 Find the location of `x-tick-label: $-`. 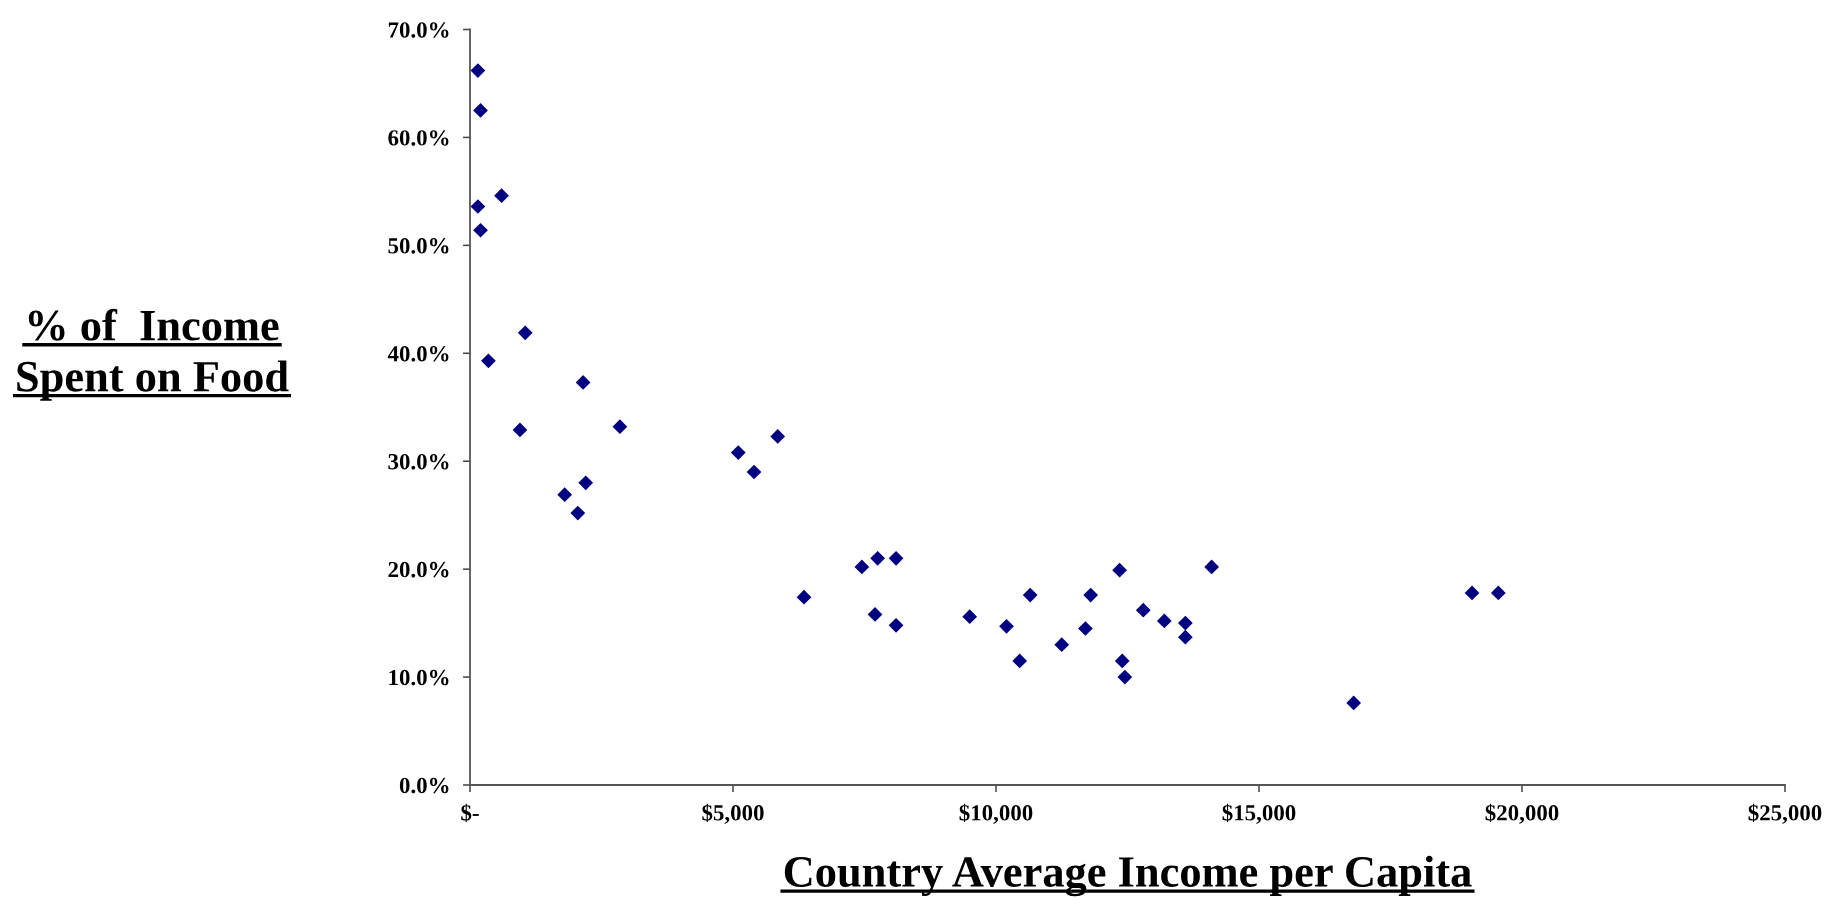

x-tick-label: $- is located at coordinates (470, 813).